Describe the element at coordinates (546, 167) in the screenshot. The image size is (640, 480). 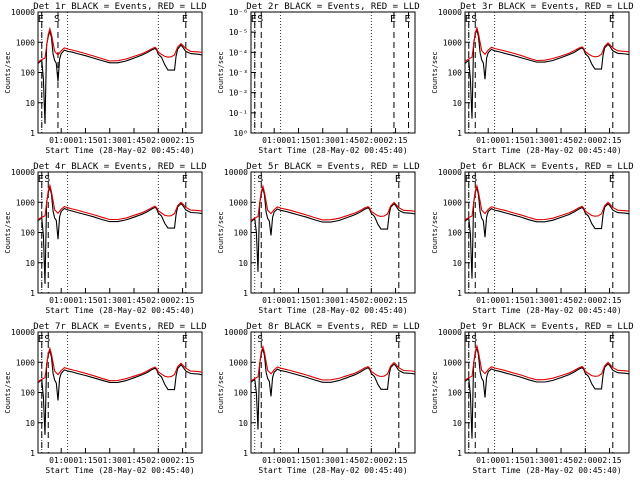
I see `chart-title: Det 6r BLACK = Events, RED = LLD` at that location.